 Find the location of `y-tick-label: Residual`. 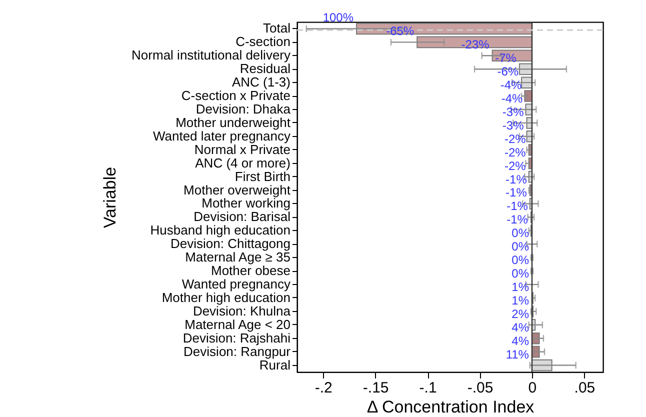

y-tick-label: Residual is located at coordinates (265, 68).